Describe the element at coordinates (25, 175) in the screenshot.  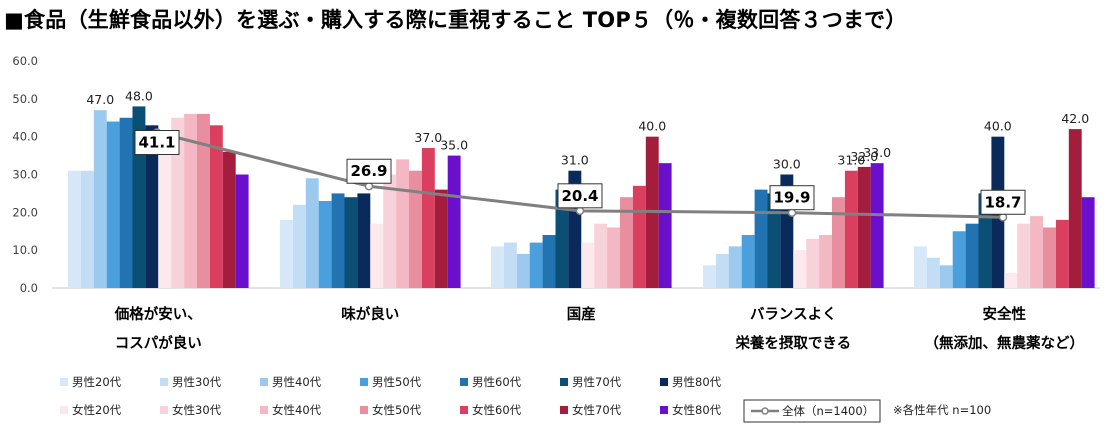
I see `y-tick-label: 30.0` at that location.